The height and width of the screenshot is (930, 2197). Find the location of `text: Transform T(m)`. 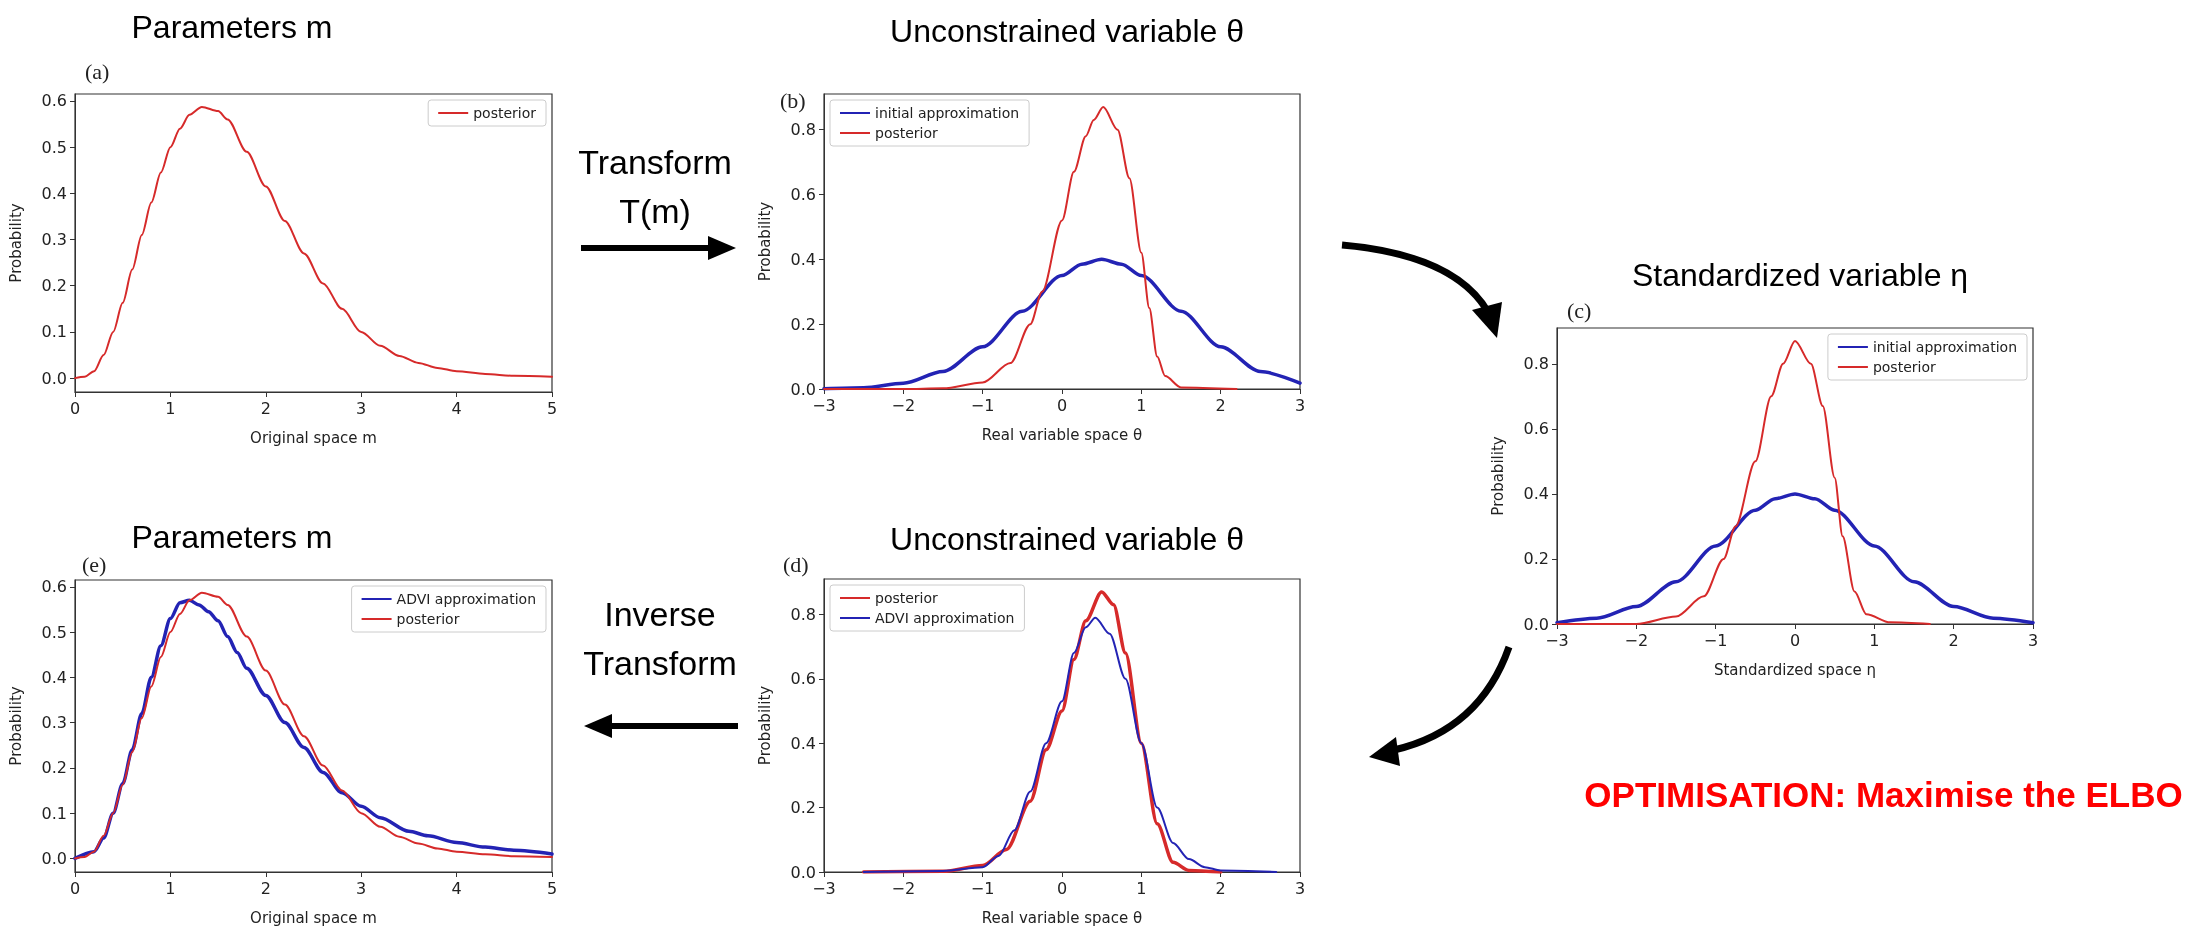

text: Transform T(m) is located at coordinates (655, 187).